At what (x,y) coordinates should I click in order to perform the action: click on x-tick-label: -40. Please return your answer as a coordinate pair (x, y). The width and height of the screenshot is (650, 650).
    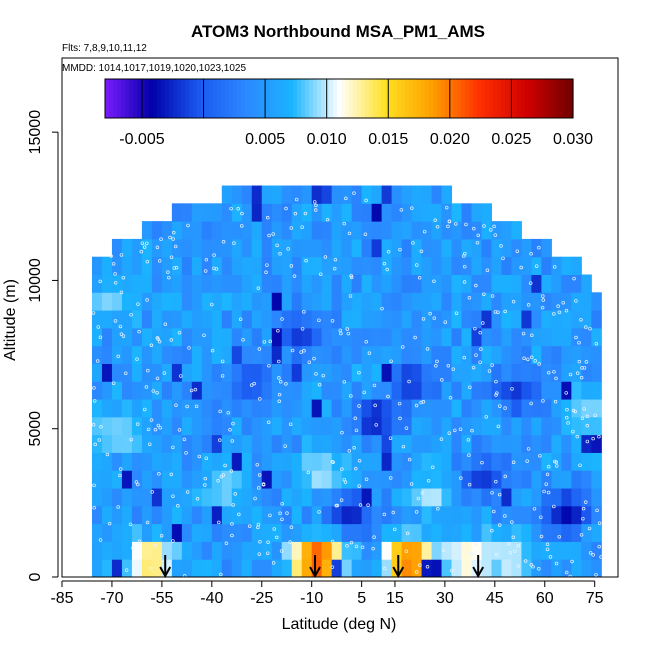
    Looking at the image, I should click on (211, 598).